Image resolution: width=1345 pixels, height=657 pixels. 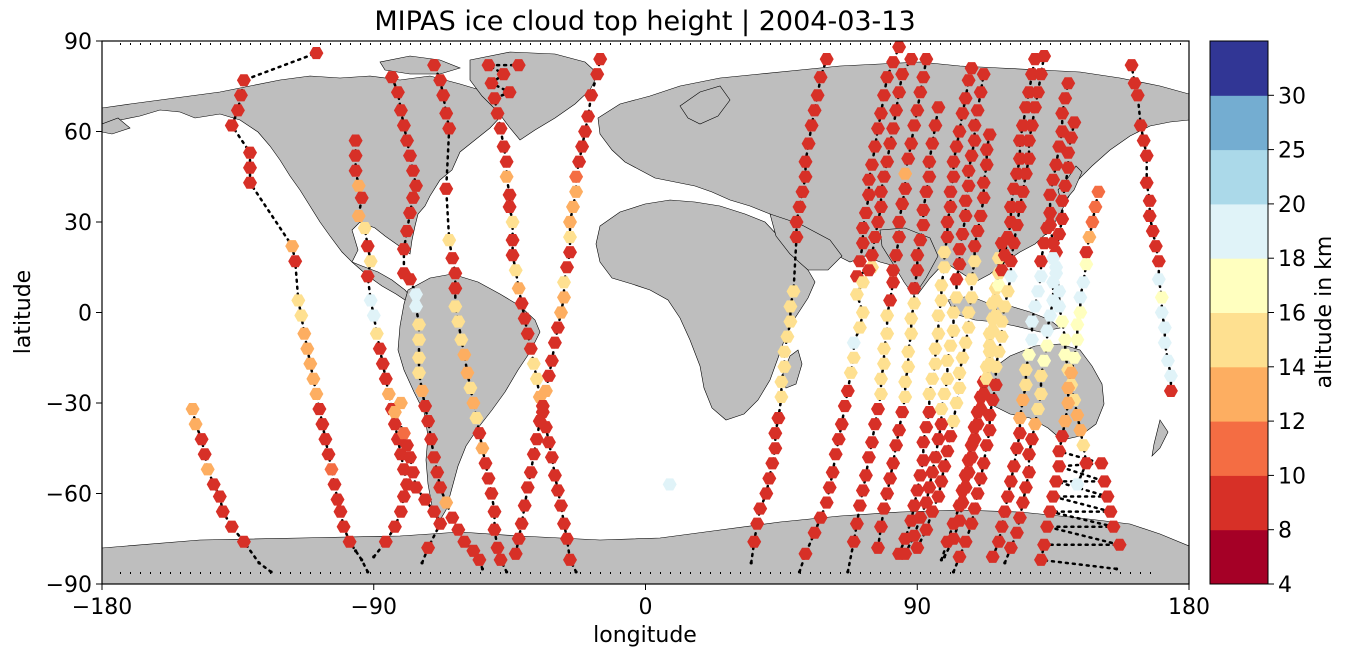 What do you see at coordinates (1292, 96) in the screenshot?
I see `colorbar-tick-label: 30` at bounding box center [1292, 96].